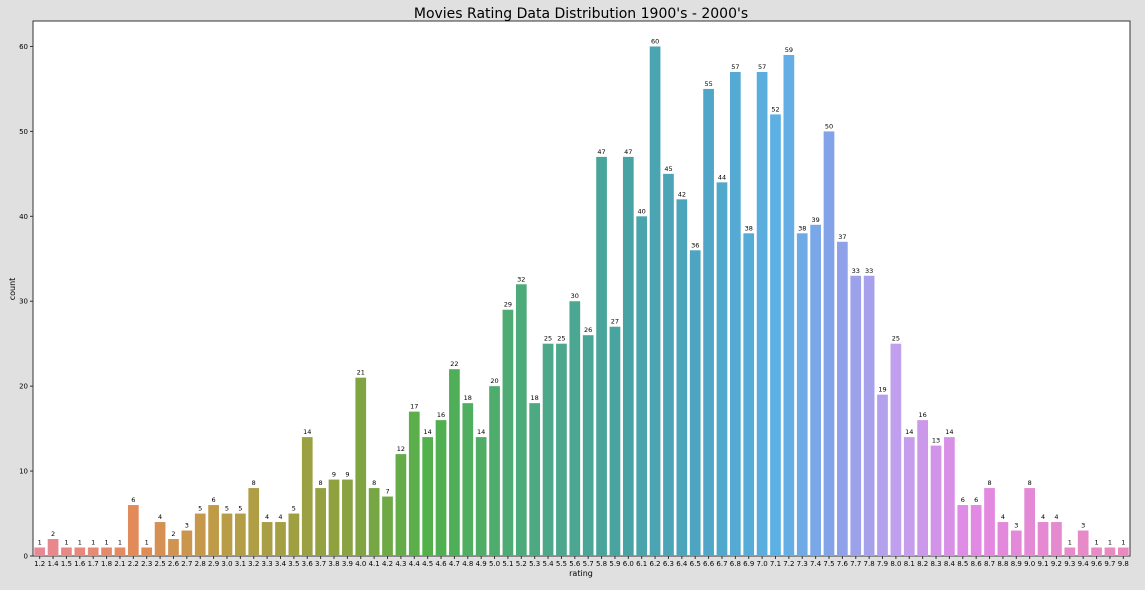 This screenshot has width=1145, height=590. I want to click on data-label-6.3: 45, so click(668, 169).